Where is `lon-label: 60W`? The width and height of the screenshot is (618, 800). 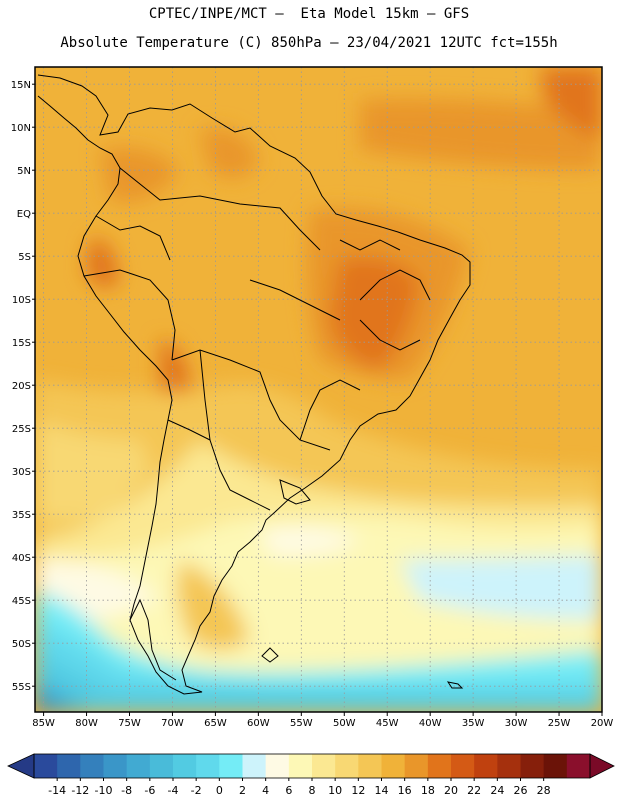
lon-label: 60W is located at coordinates (258, 723).